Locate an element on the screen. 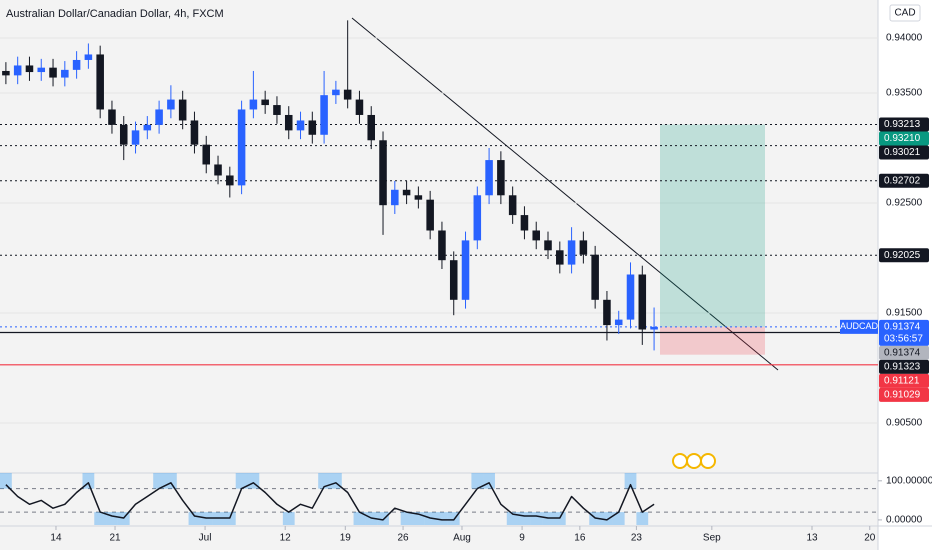 This screenshot has height=550, width=932. level-label: 0.91121 is located at coordinates (902, 381).